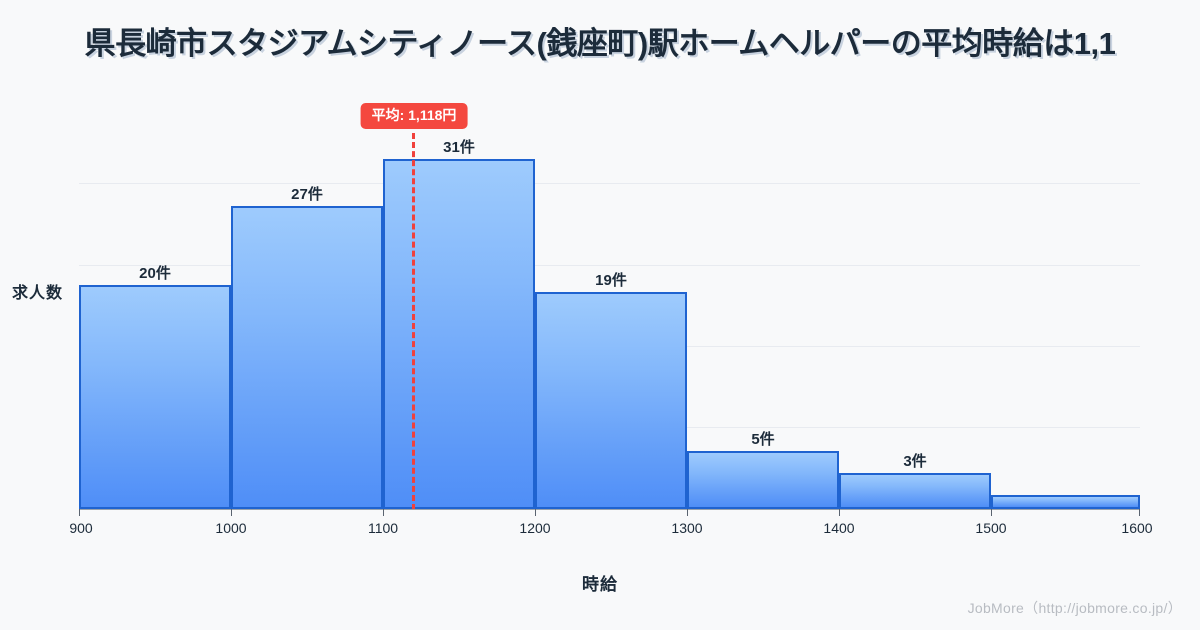 The height and width of the screenshot is (630, 1200). I want to click on x-axis-line, so click(609, 509).